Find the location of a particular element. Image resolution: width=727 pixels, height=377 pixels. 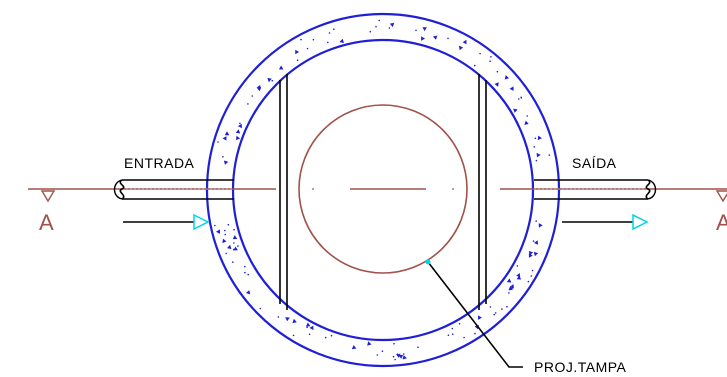

inlet-label: ENTRADA is located at coordinates (159, 163).